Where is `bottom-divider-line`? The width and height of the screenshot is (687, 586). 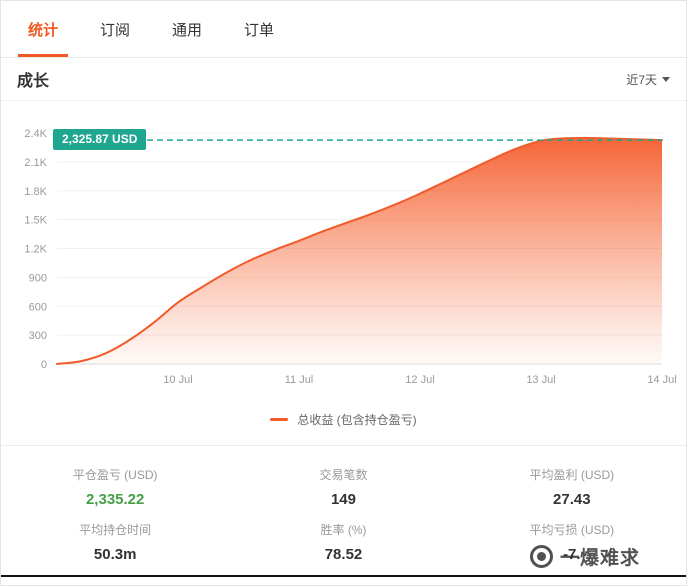
bottom-divider-line is located at coordinates (343, 576).